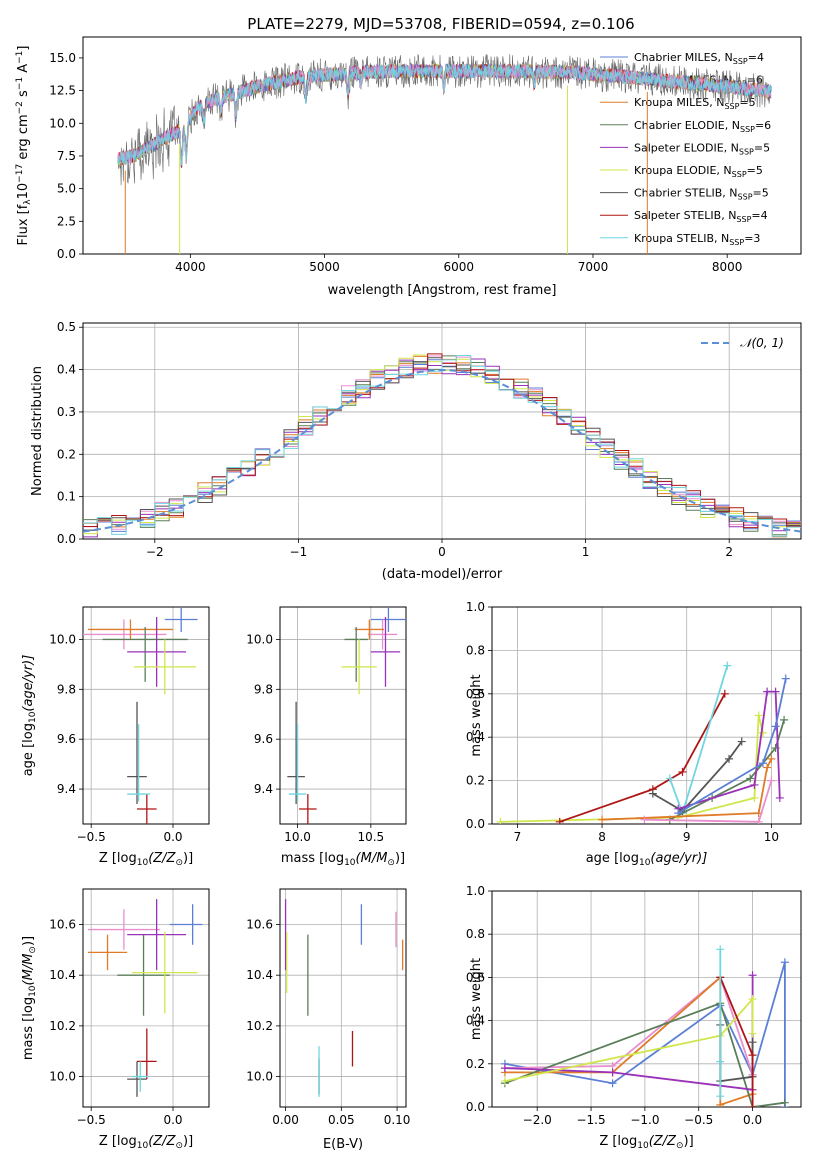 The height and width of the screenshot is (1170, 819). Describe the element at coordinates (663, 1141) in the screenshot. I see `weight_vs_Z-xlabel-part: (Z/Z` at that location.